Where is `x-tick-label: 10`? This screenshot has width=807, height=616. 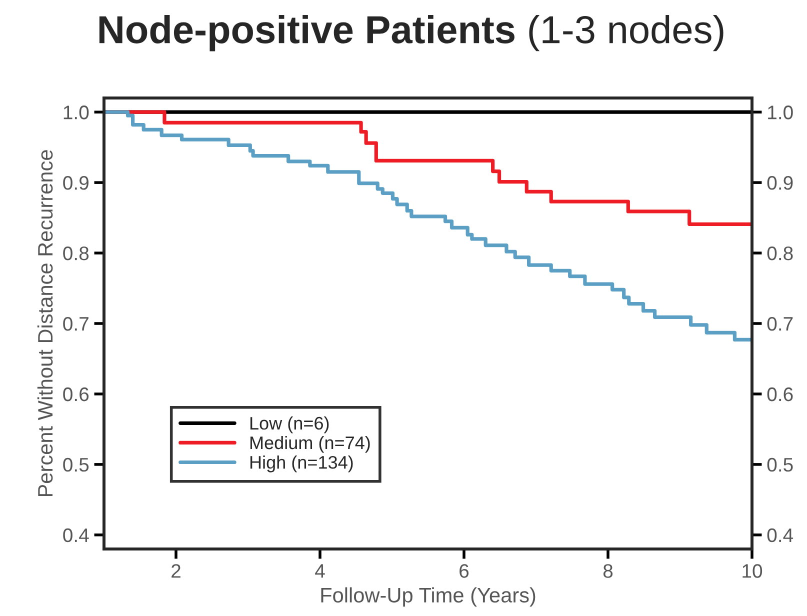
x-tick-label: 10 is located at coordinates (752, 571).